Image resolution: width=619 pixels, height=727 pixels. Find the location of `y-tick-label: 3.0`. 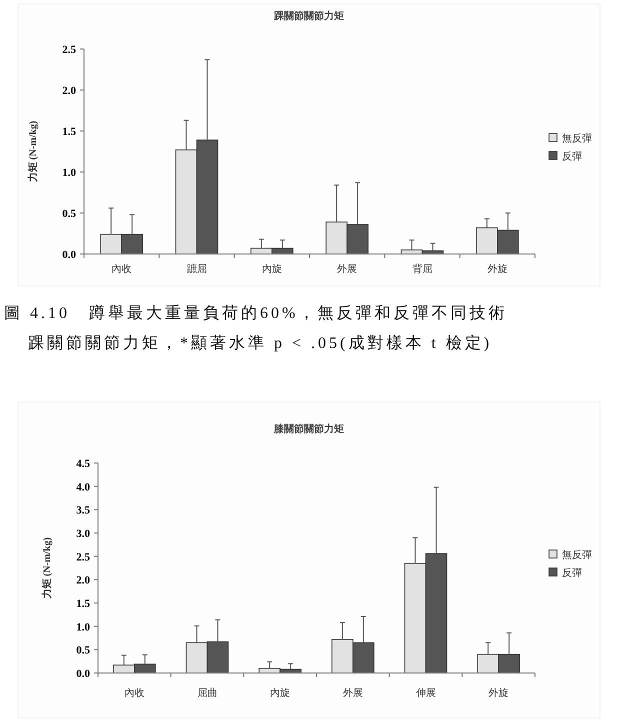

y-tick-label: 3.0 is located at coordinates (83, 534).